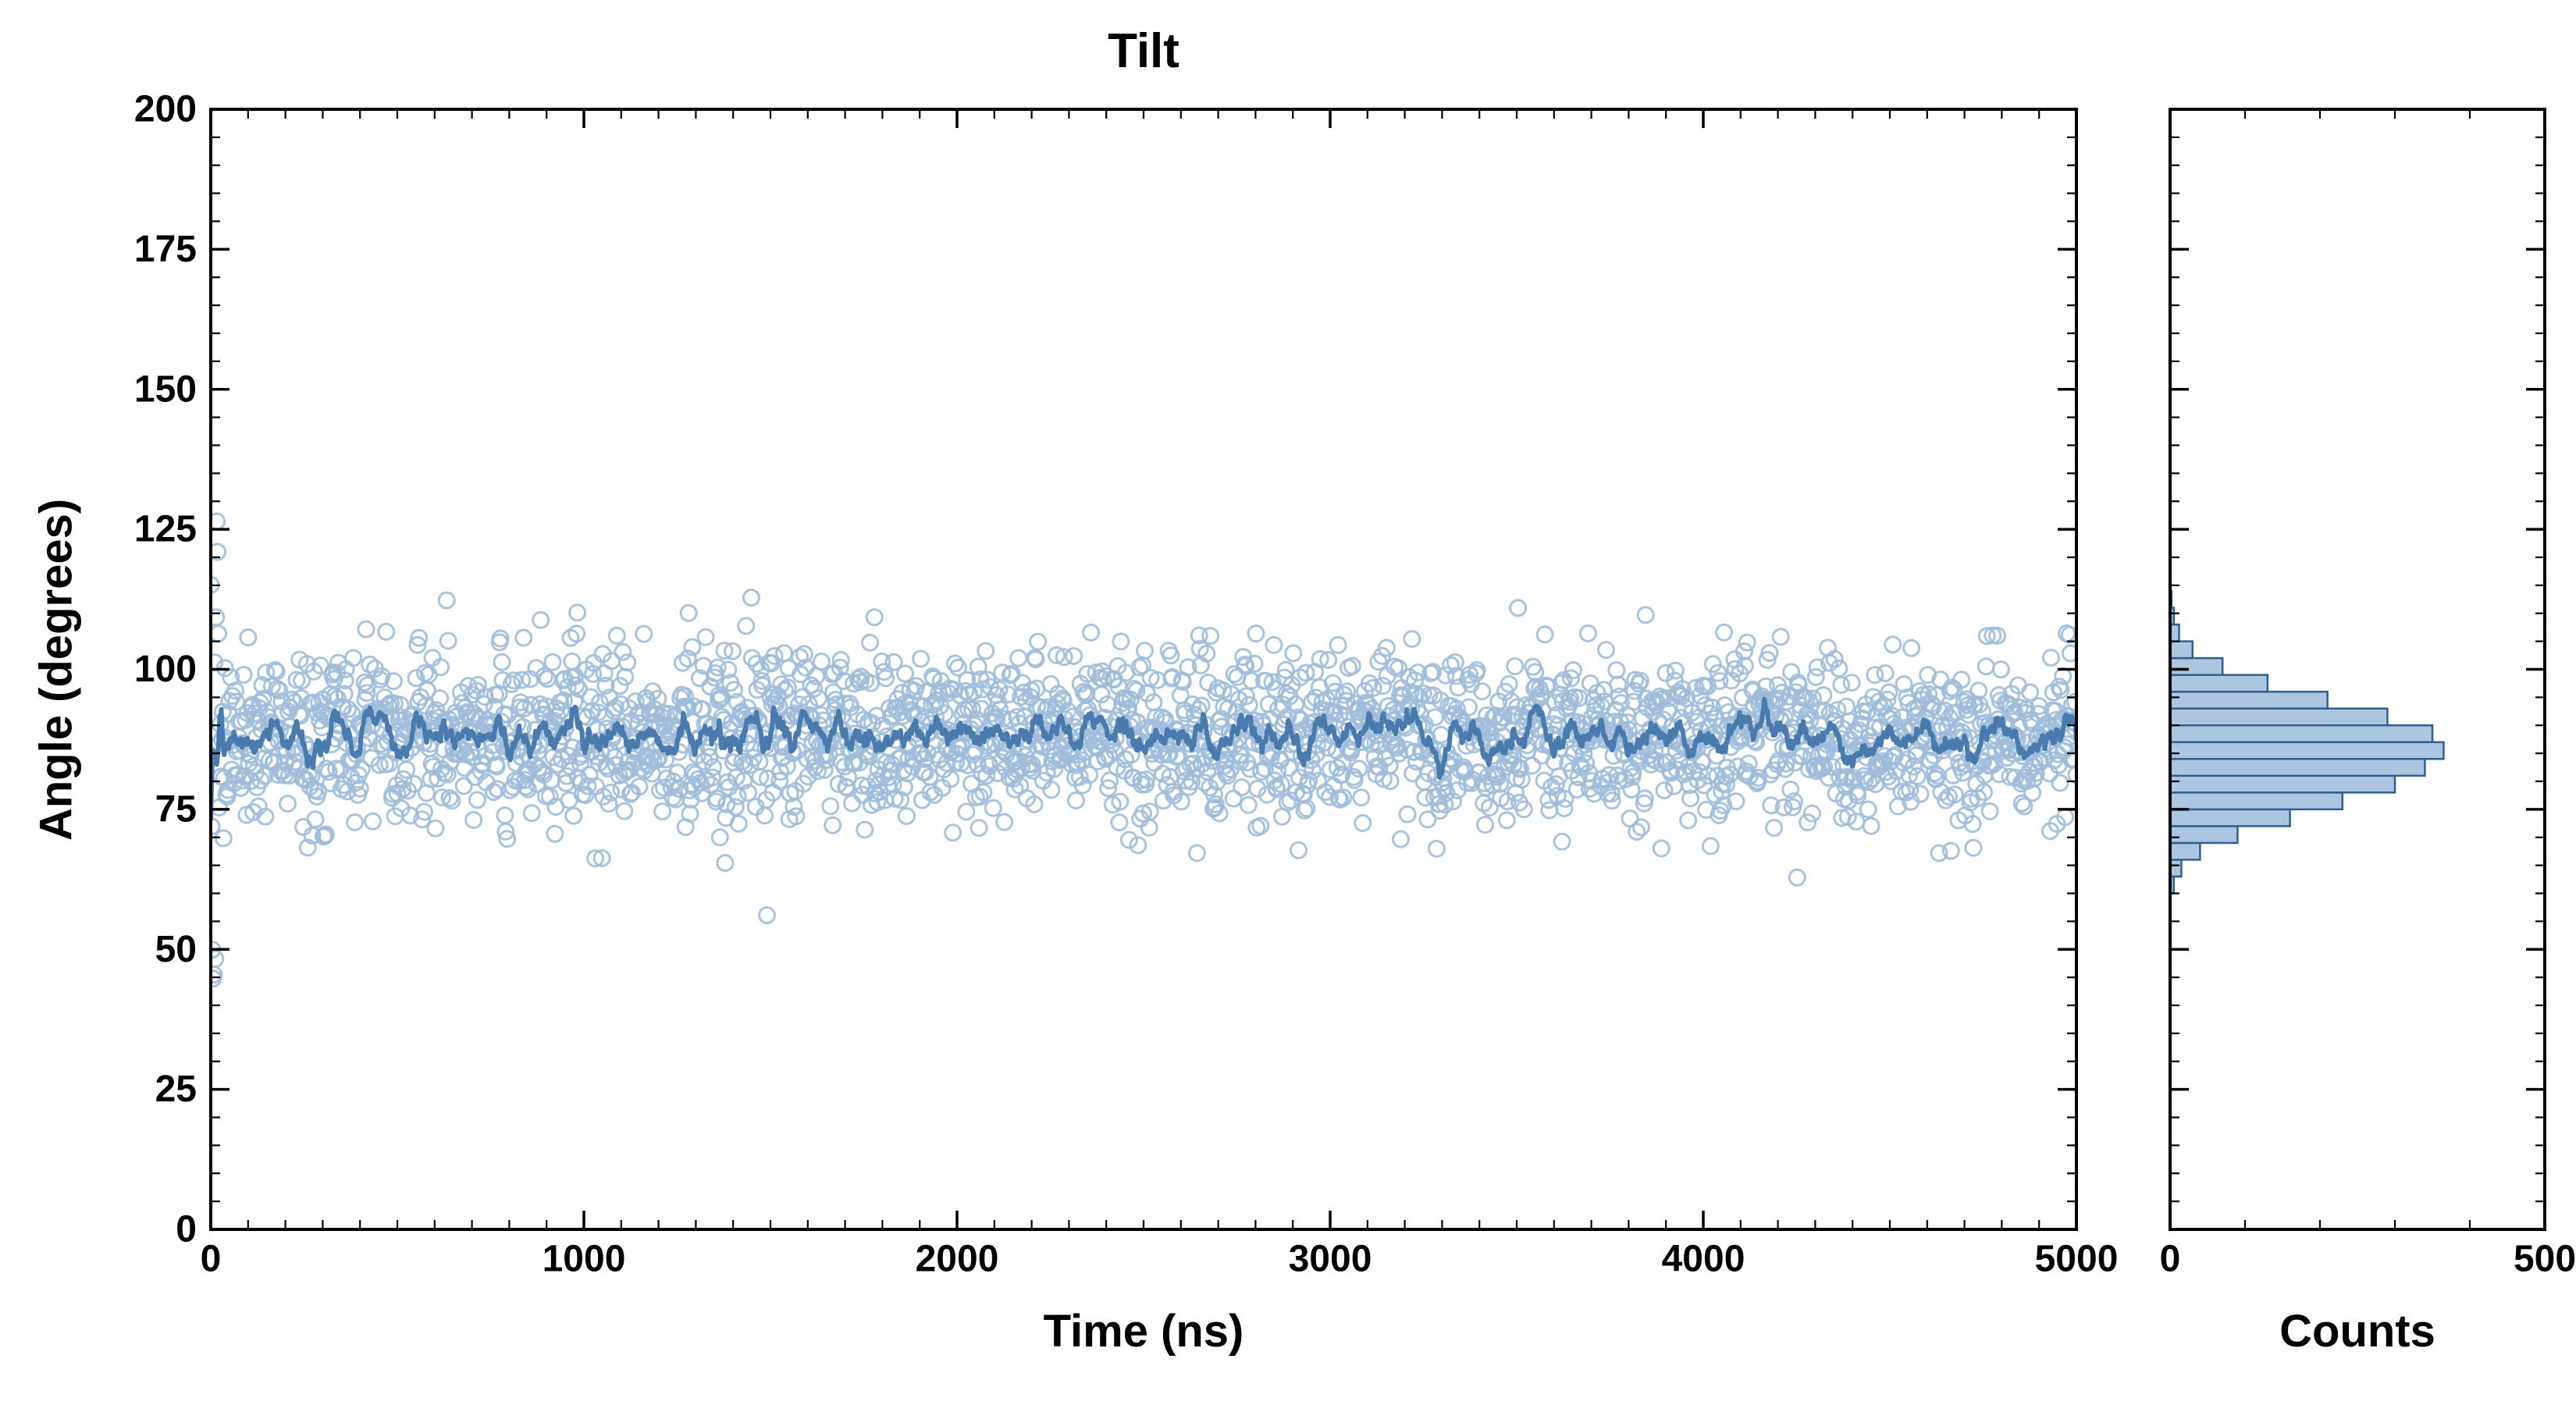  I want to click on x-tick-label: 5000, so click(2077, 1259).